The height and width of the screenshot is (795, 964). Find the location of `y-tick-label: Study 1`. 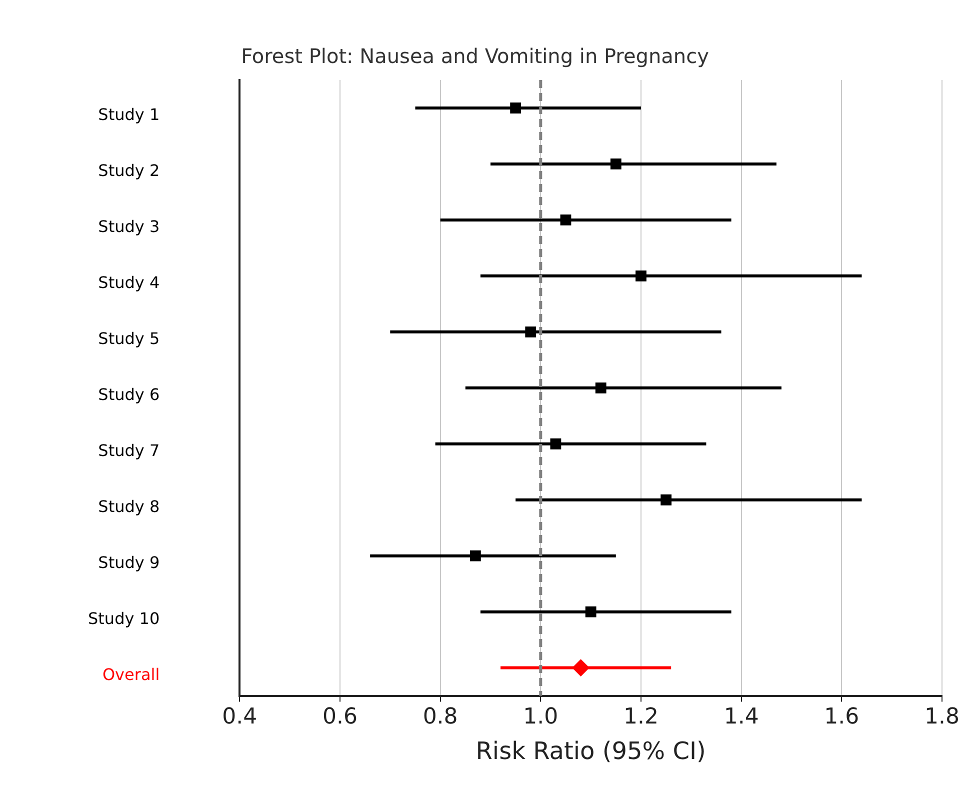

y-tick-label: Study 1 is located at coordinates (129, 114).